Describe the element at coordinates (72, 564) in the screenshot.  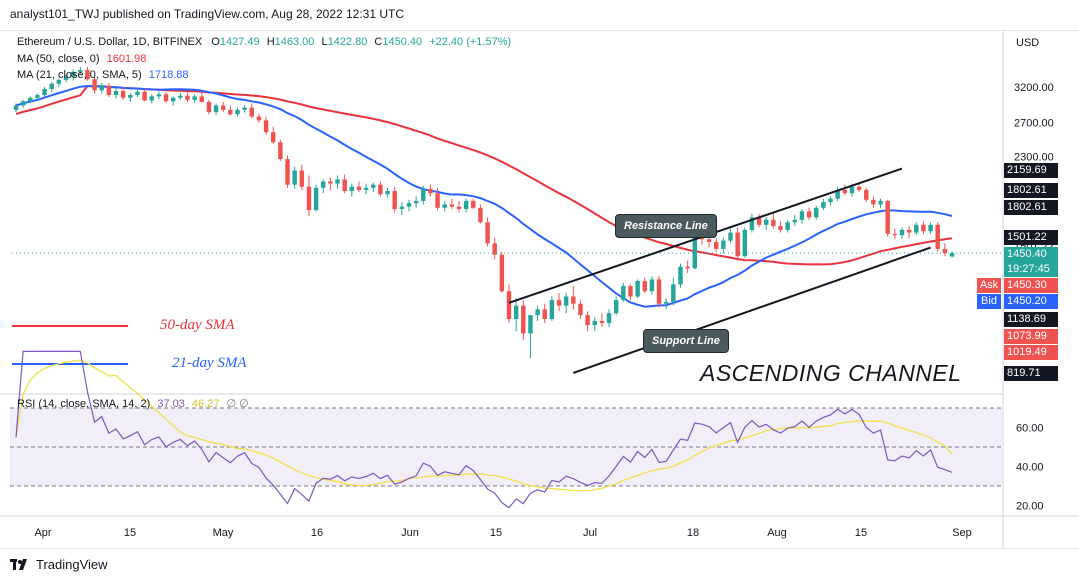
I see `brand-name: TradingView` at that location.